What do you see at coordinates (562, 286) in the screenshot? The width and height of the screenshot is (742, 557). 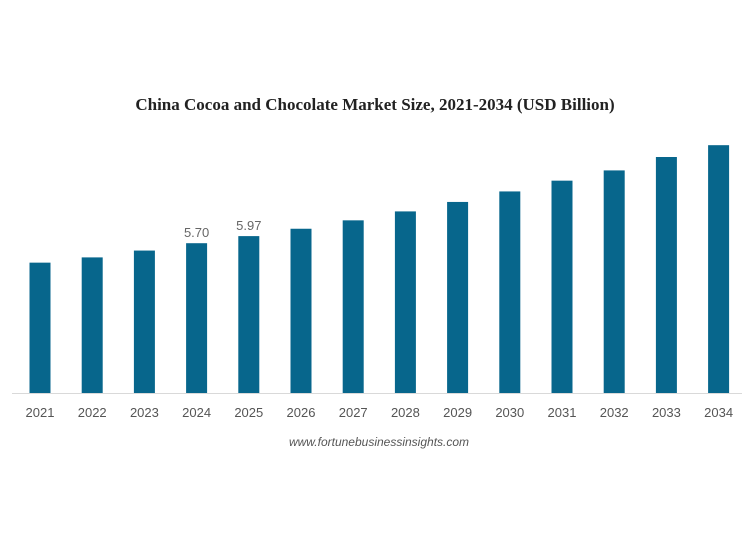 I see `bar-2031` at bounding box center [562, 286].